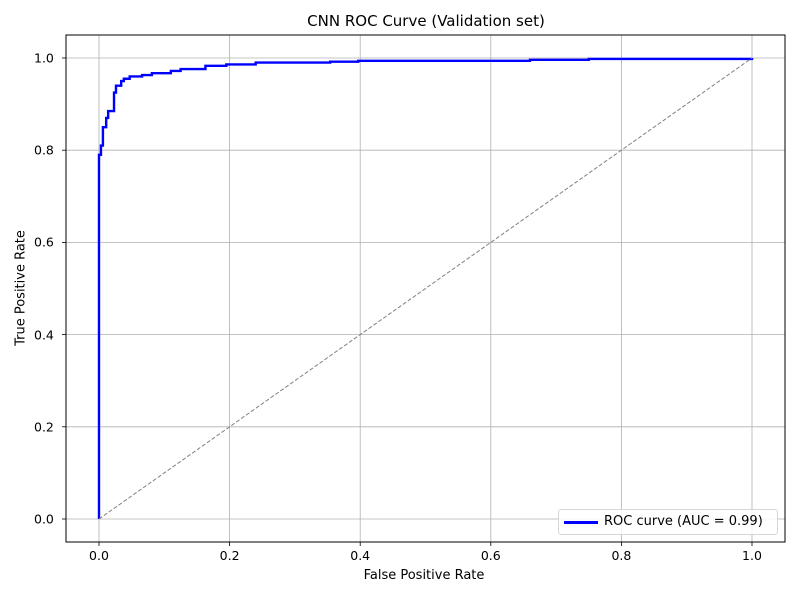  Describe the element at coordinates (621, 555) in the screenshot. I see `x-tick-label: 0.8` at that location.